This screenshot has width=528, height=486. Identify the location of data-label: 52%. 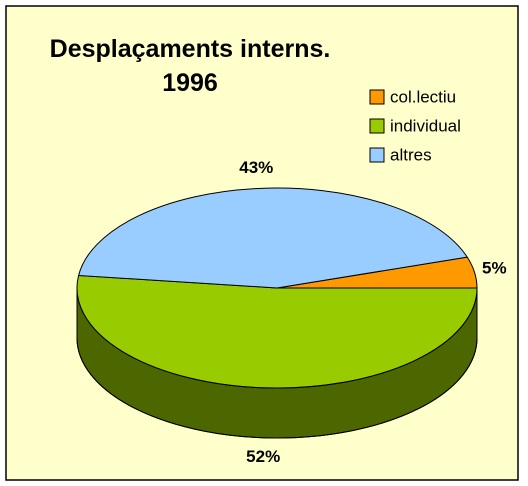
(263, 456).